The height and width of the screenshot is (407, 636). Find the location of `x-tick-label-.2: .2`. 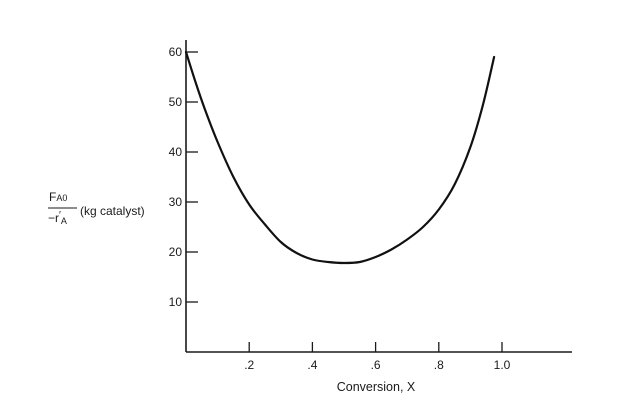

x-tick-label-.2: .2 is located at coordinates (249, 365).